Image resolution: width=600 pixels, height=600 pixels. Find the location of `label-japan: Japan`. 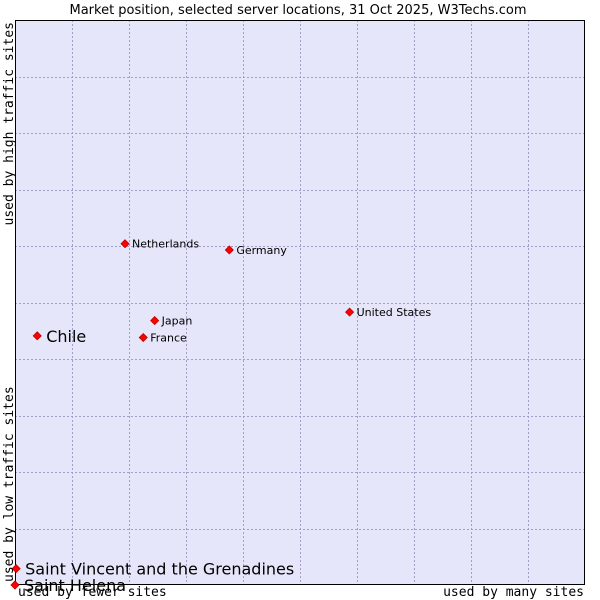

label-japan: Japan is located at coordinates (177, 321).